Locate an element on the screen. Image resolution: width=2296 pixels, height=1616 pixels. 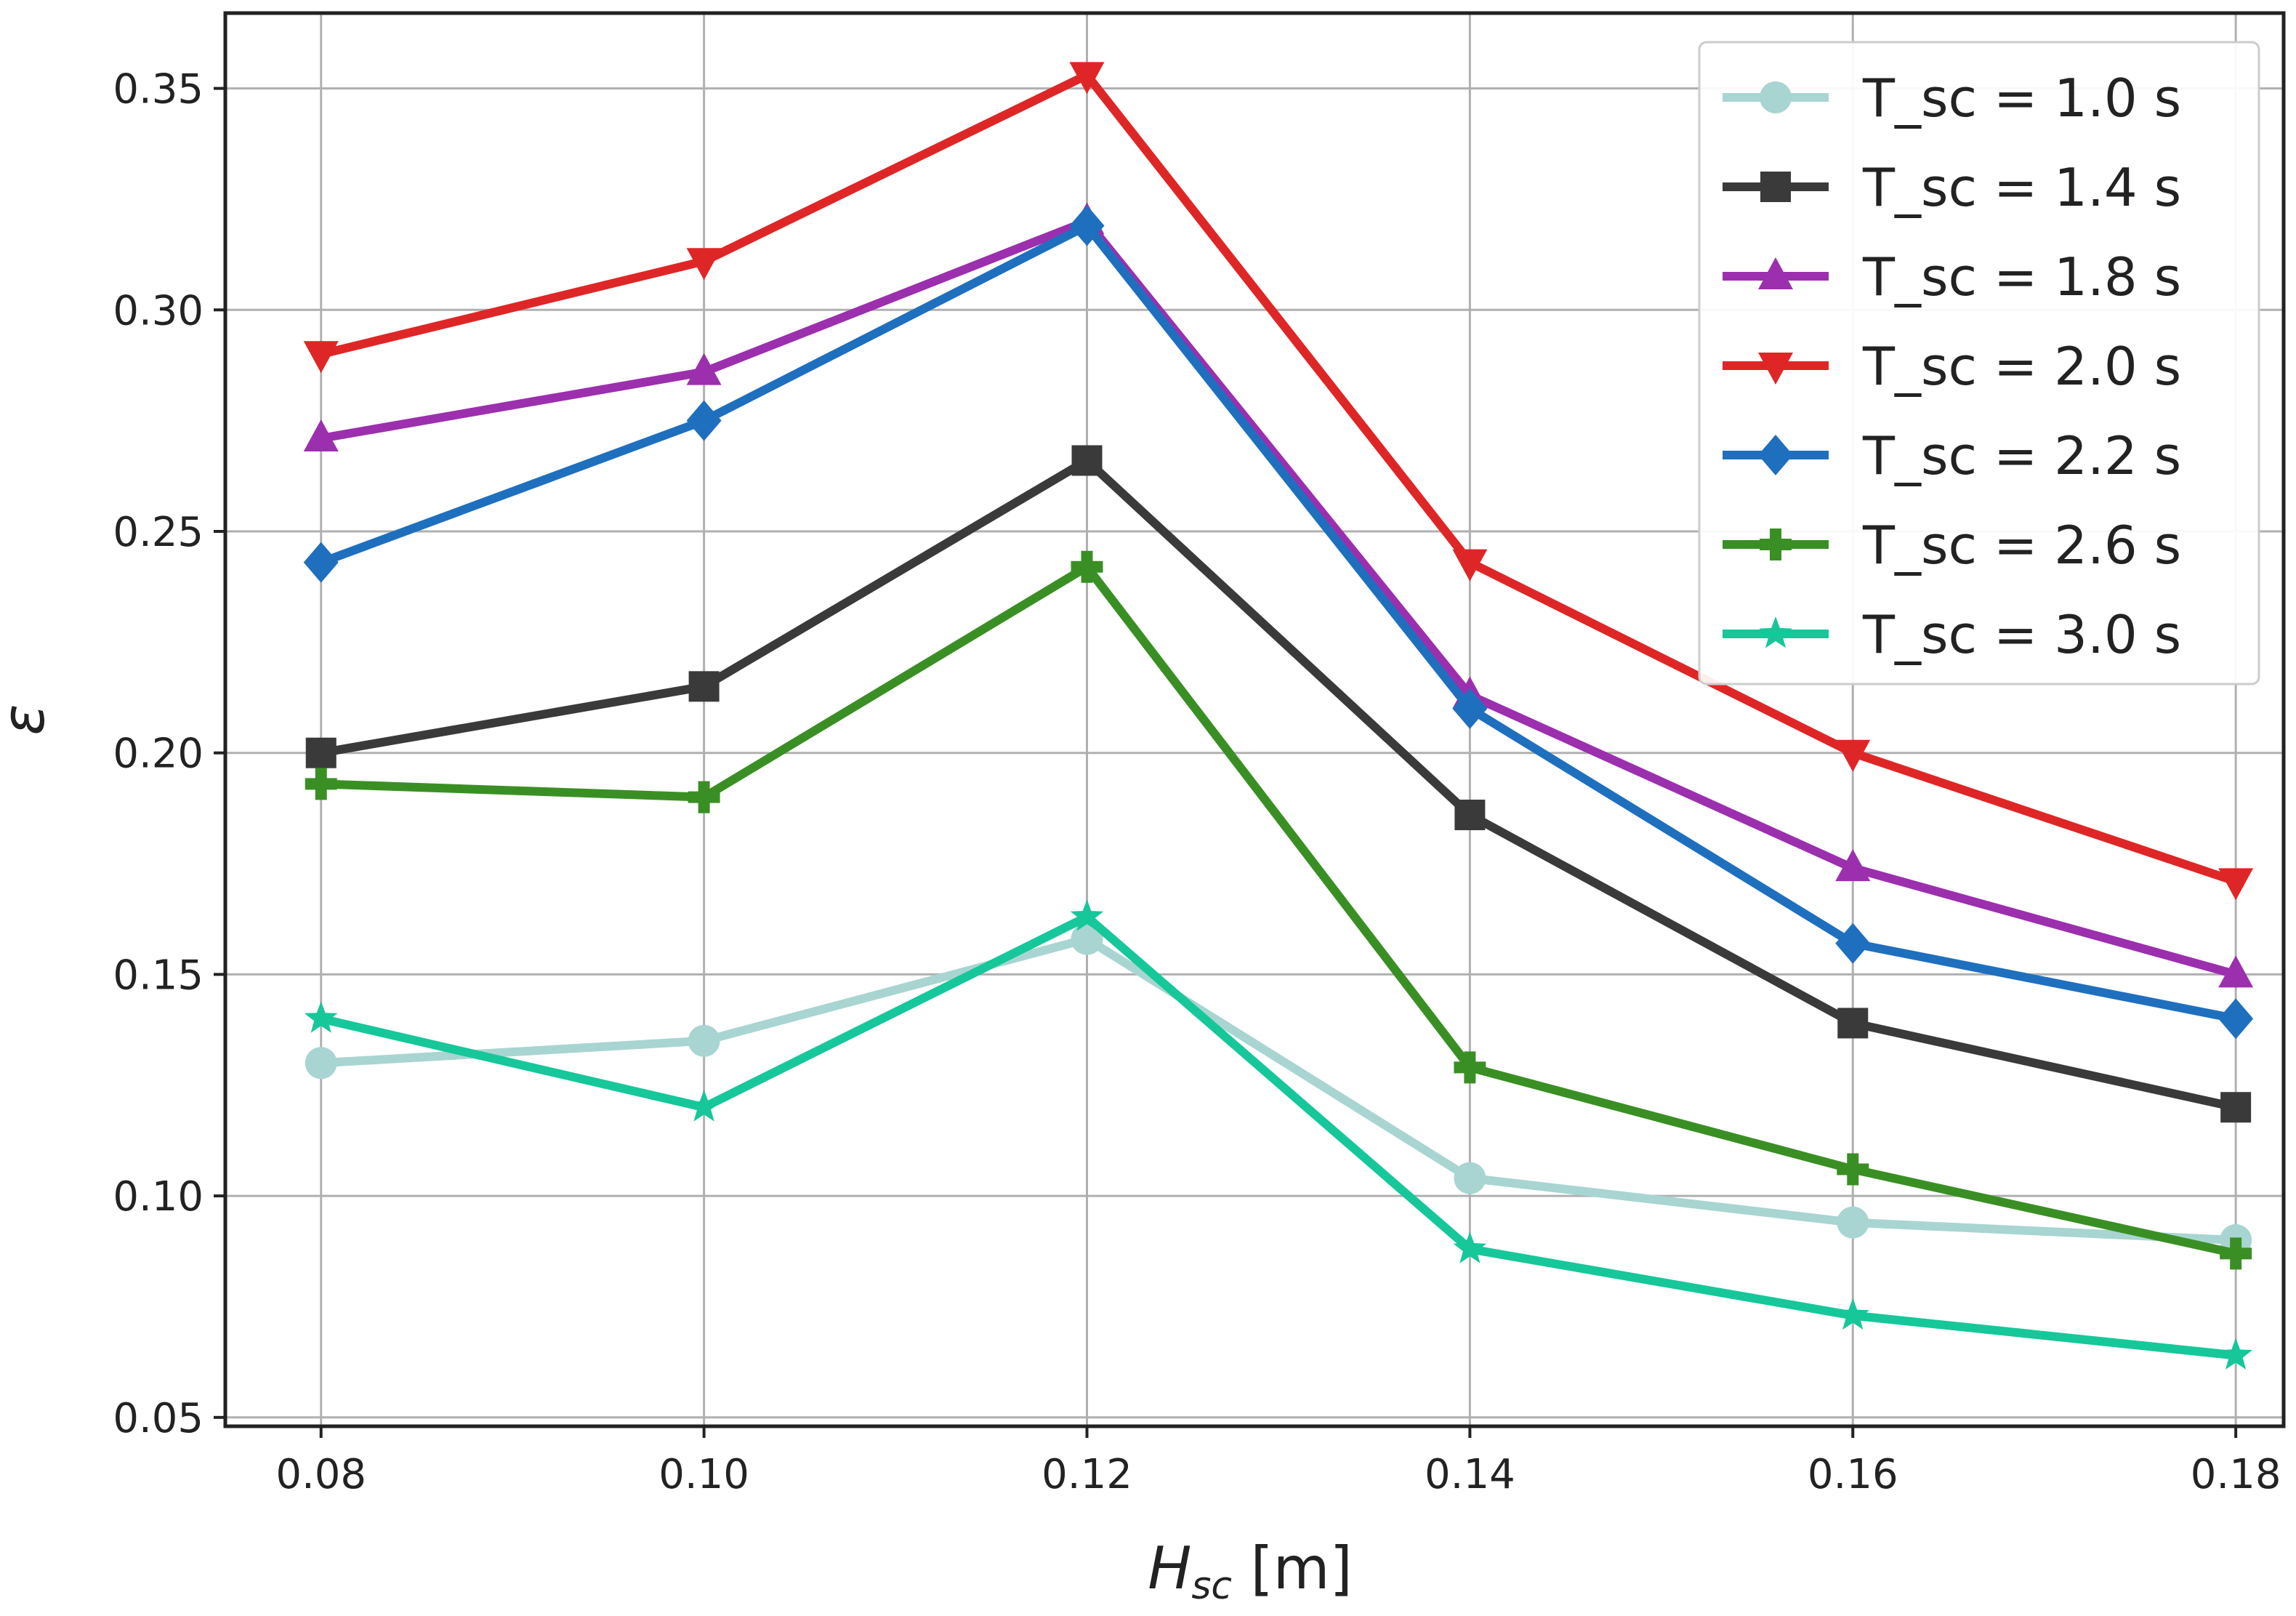
y-tick-label: 0.15 is located at coordinates (158, 975).